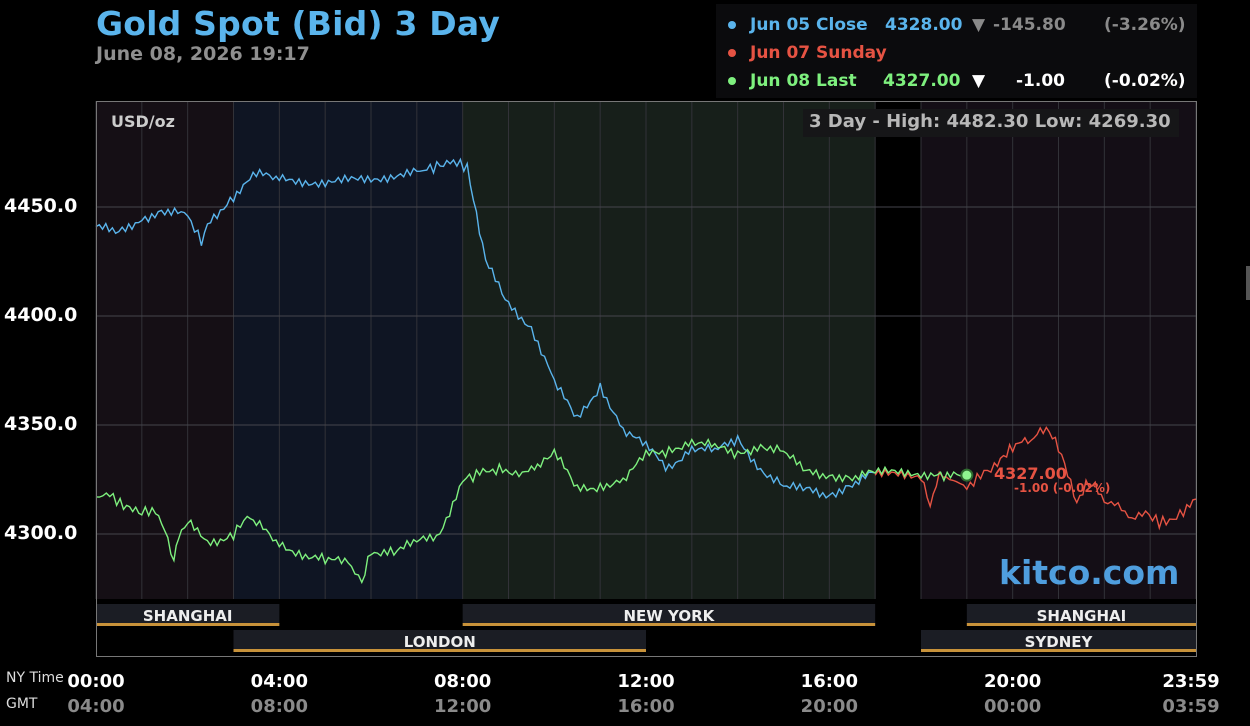  Describe the element at coordinates (279, 681) in the screenshot. I see `x-tick-label-ny: 04:00` at that location.